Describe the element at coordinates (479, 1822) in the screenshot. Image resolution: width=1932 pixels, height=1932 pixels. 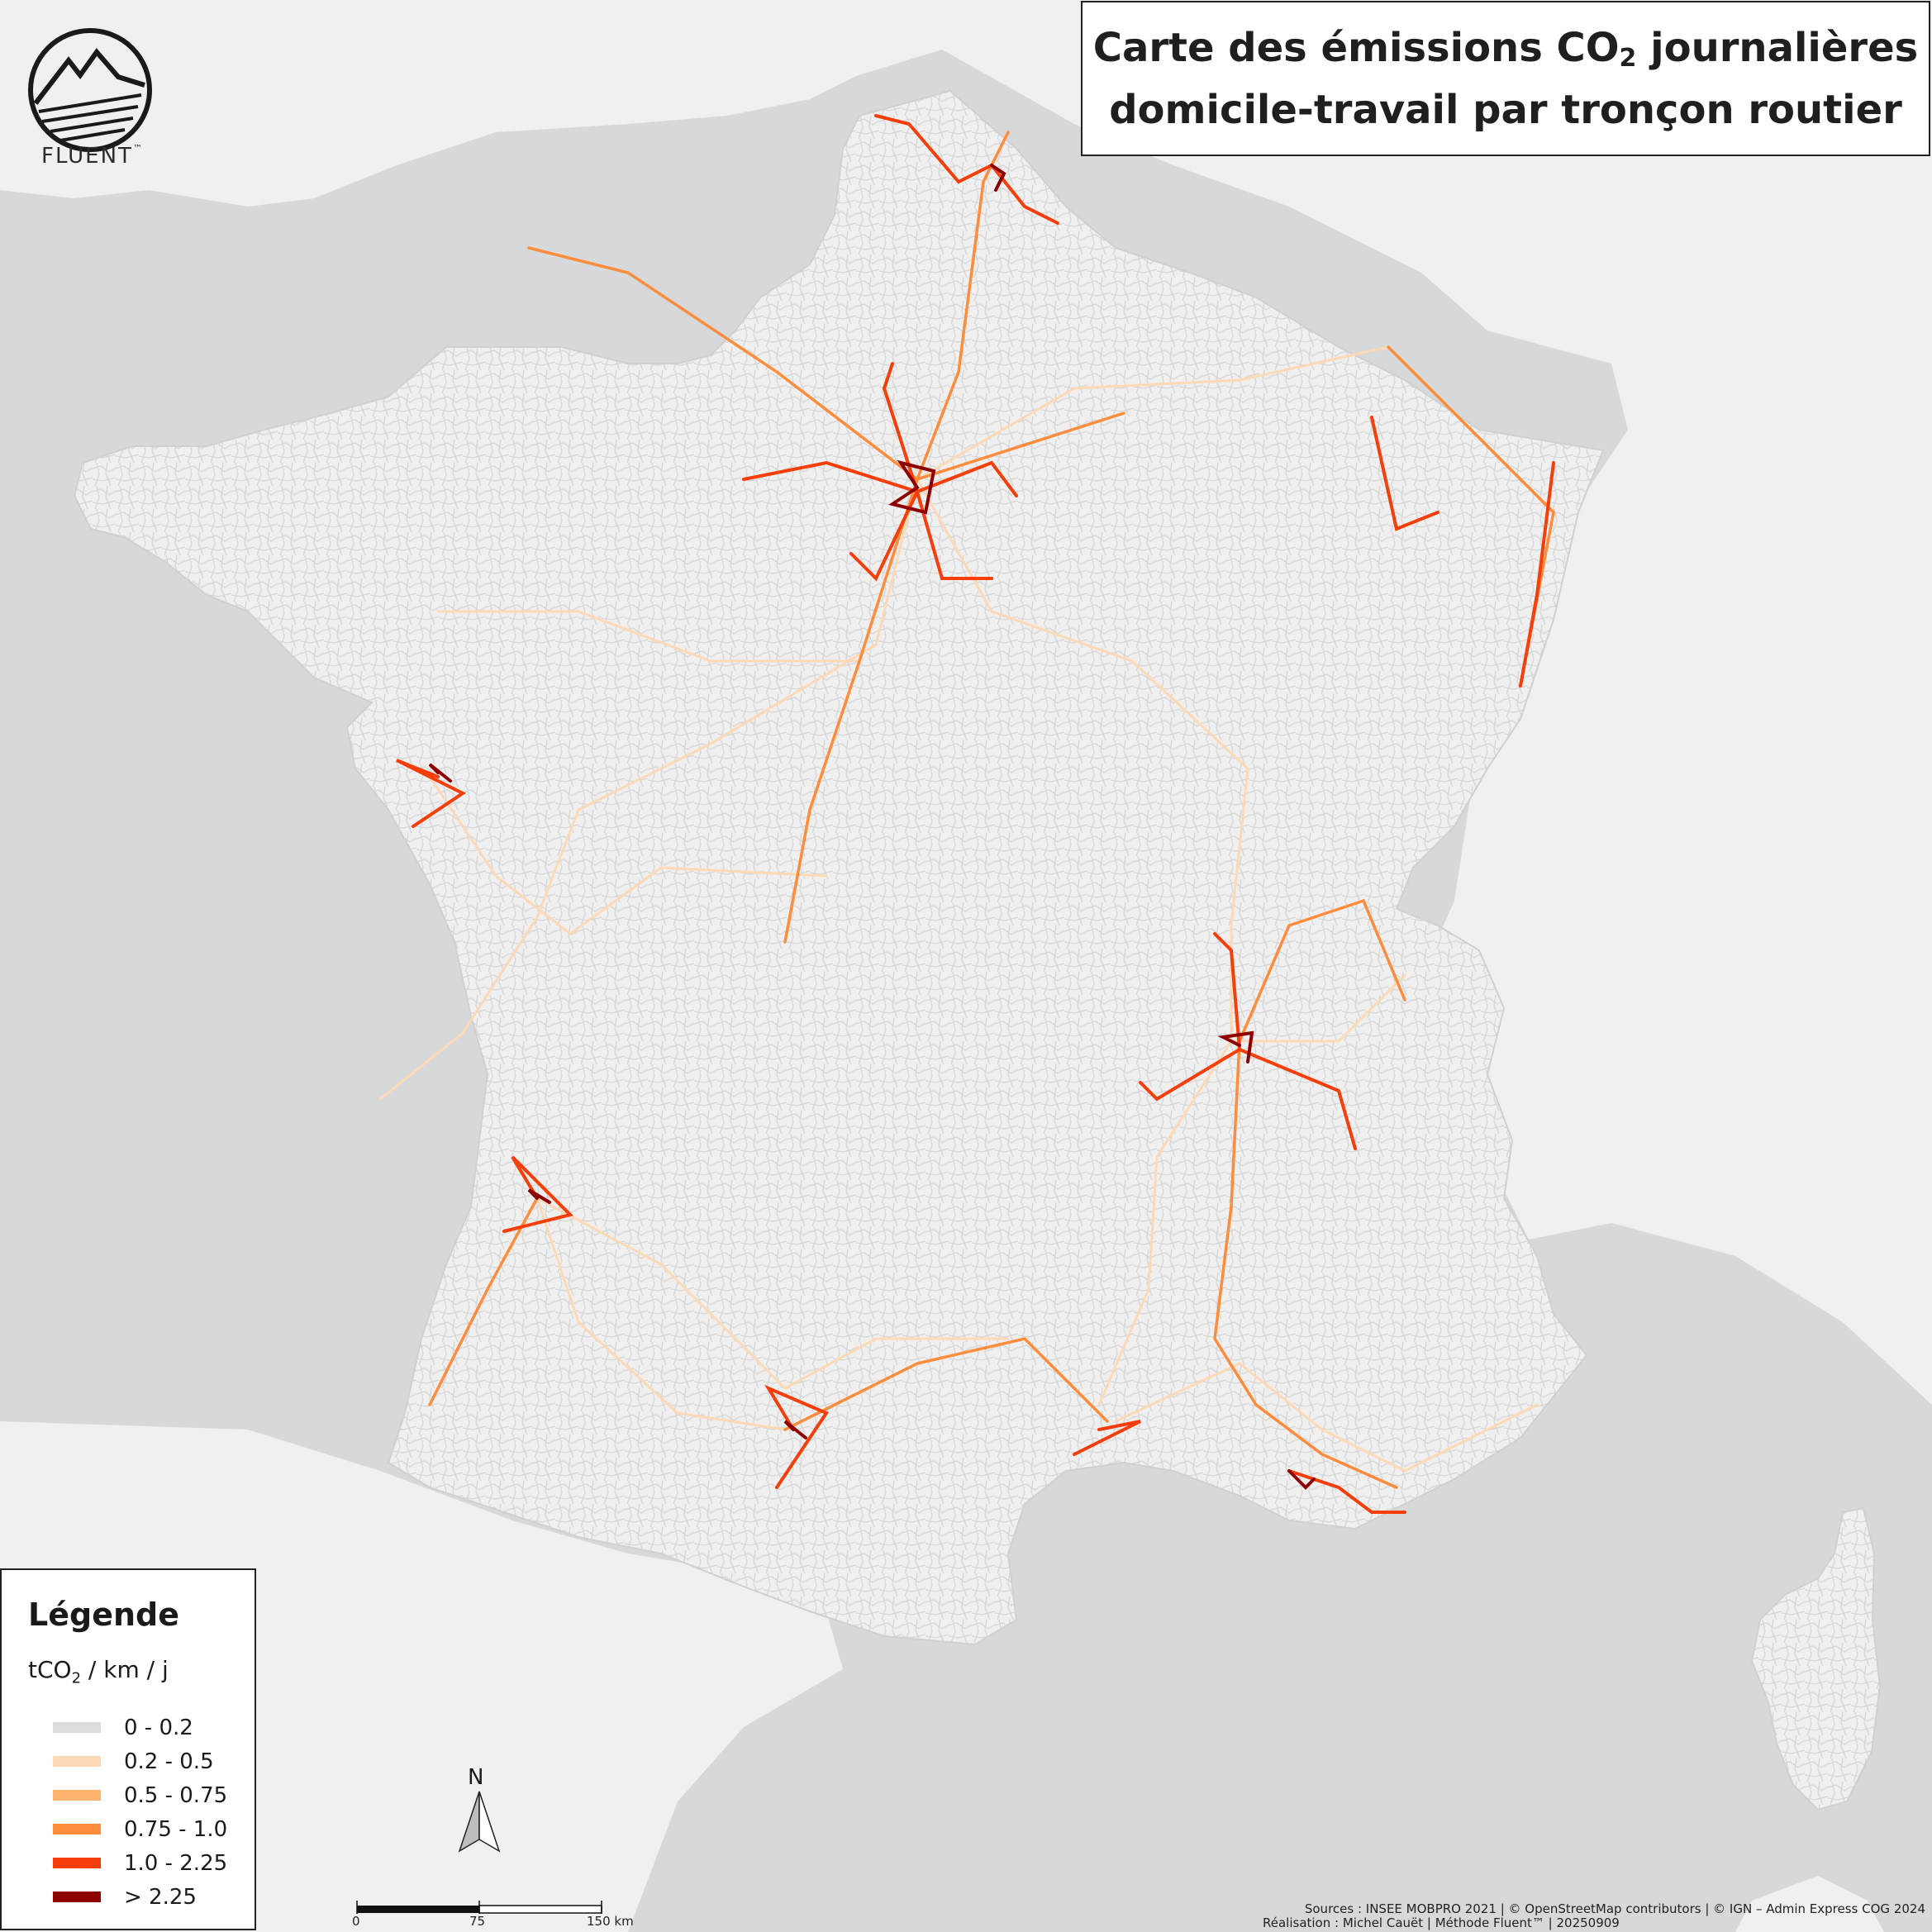
I see `north-arrow-icon` at that location.